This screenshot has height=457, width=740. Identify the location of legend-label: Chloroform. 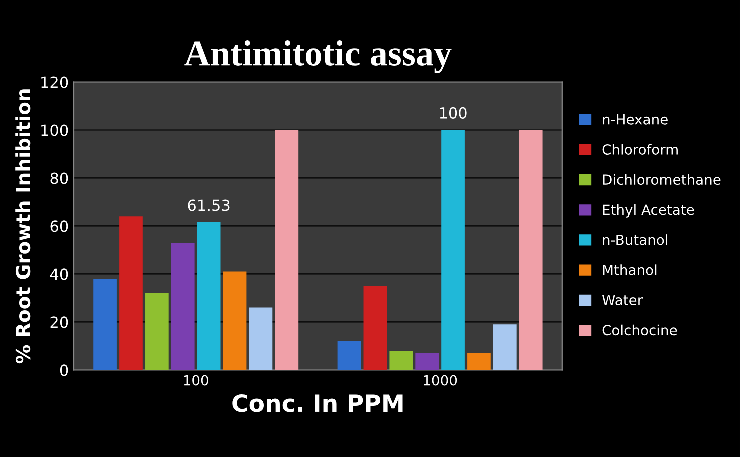
(640, 149).